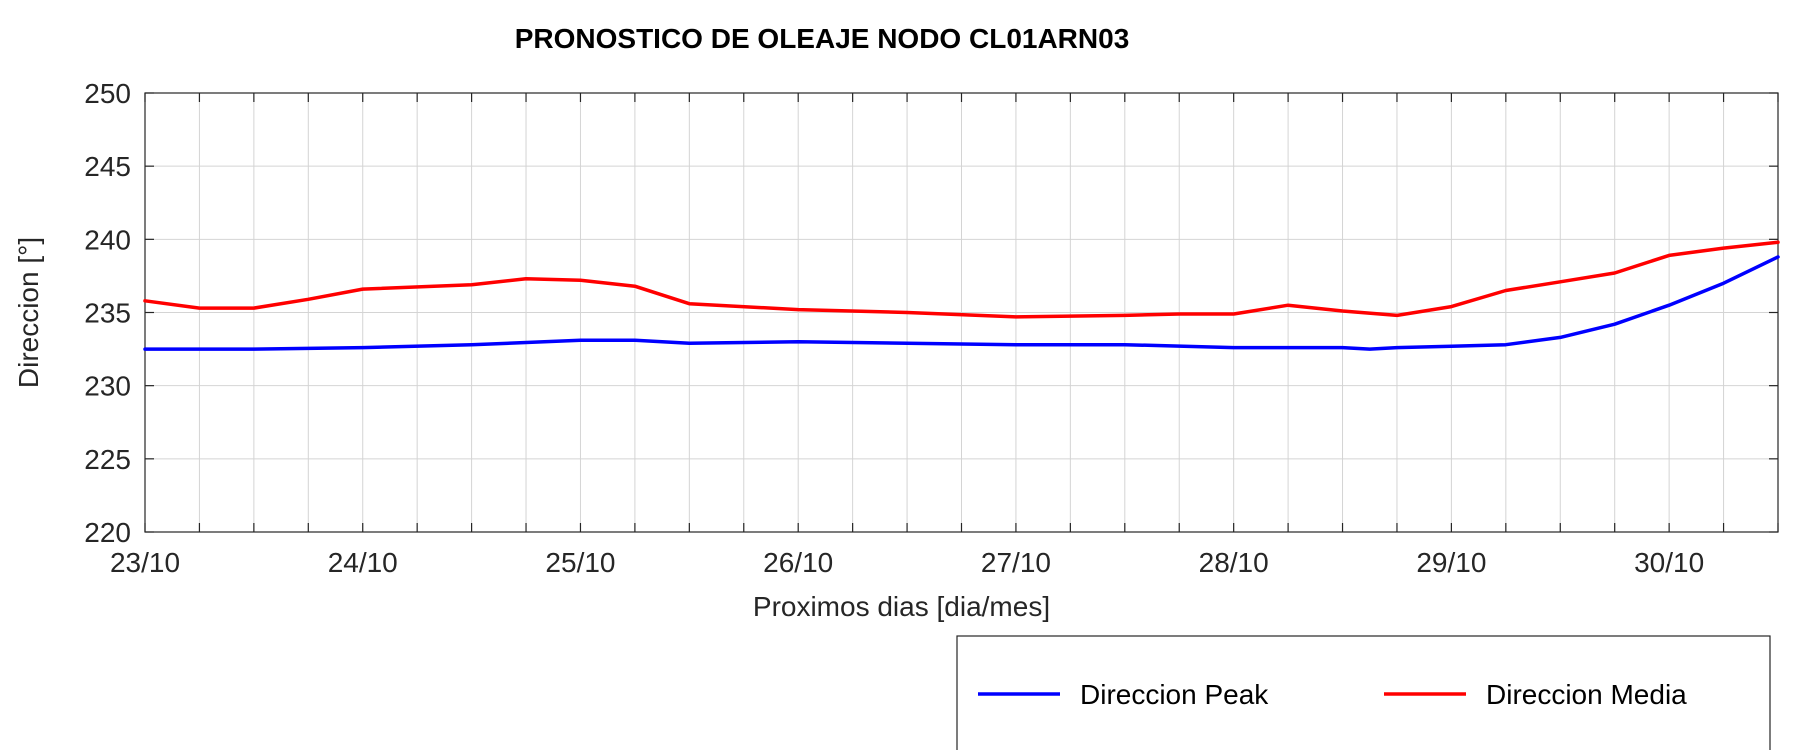 The image size is (1800, 750). Describe the element at coordinates (1234, 562) in the screenshot. I see `x-tick-label: 28/10` at that location.